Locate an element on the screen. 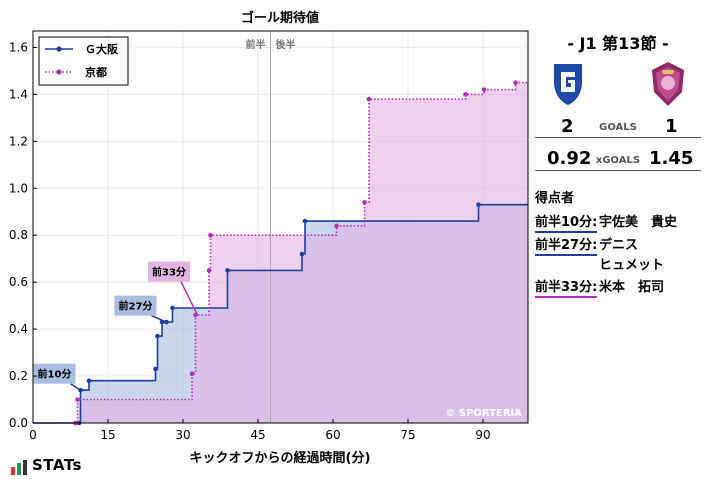 This screenshot has width=707, height=479. annotation-label: 前33分 is located at coordinates (169, 272).